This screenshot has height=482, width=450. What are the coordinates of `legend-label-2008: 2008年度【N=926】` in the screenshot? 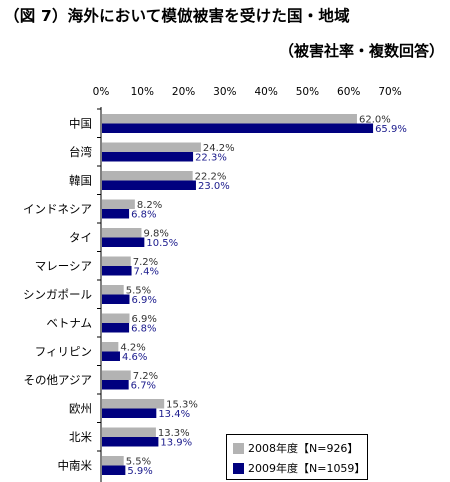 It's located at (303, 448).